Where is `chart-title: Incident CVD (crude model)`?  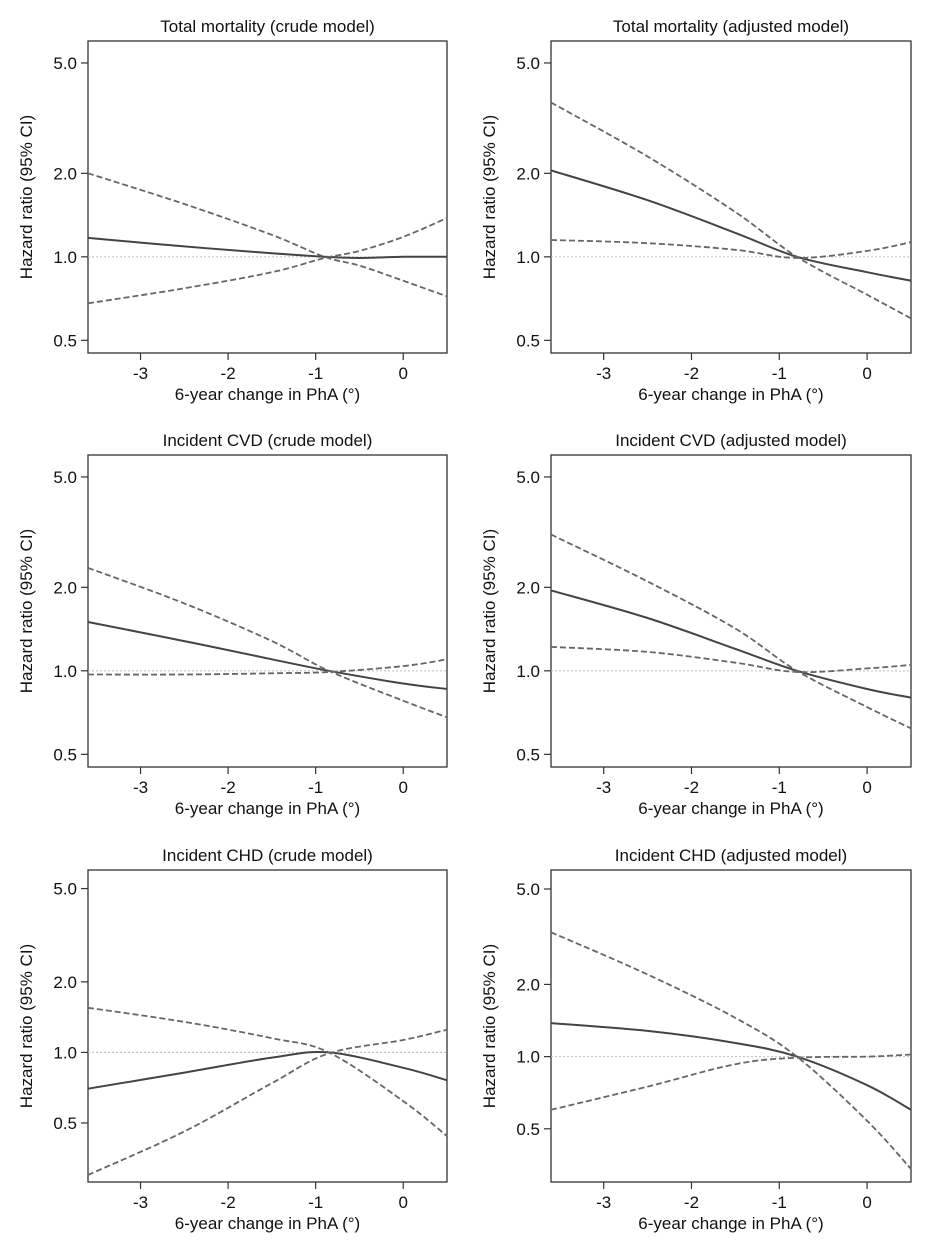 chart-title: Incident CVD (crude model) is located at coordinates (268, 440).